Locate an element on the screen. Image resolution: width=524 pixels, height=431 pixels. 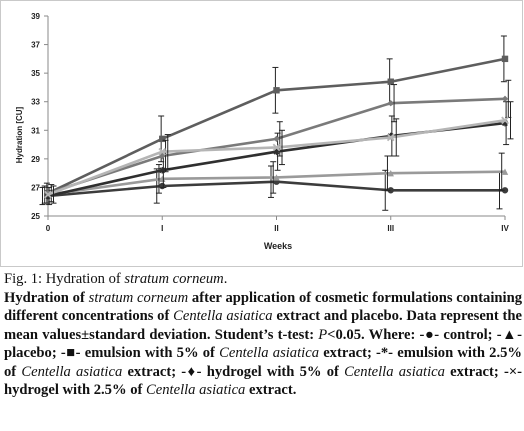
caption-title-italic: stratum corneum is located at coordinates (174, 279).